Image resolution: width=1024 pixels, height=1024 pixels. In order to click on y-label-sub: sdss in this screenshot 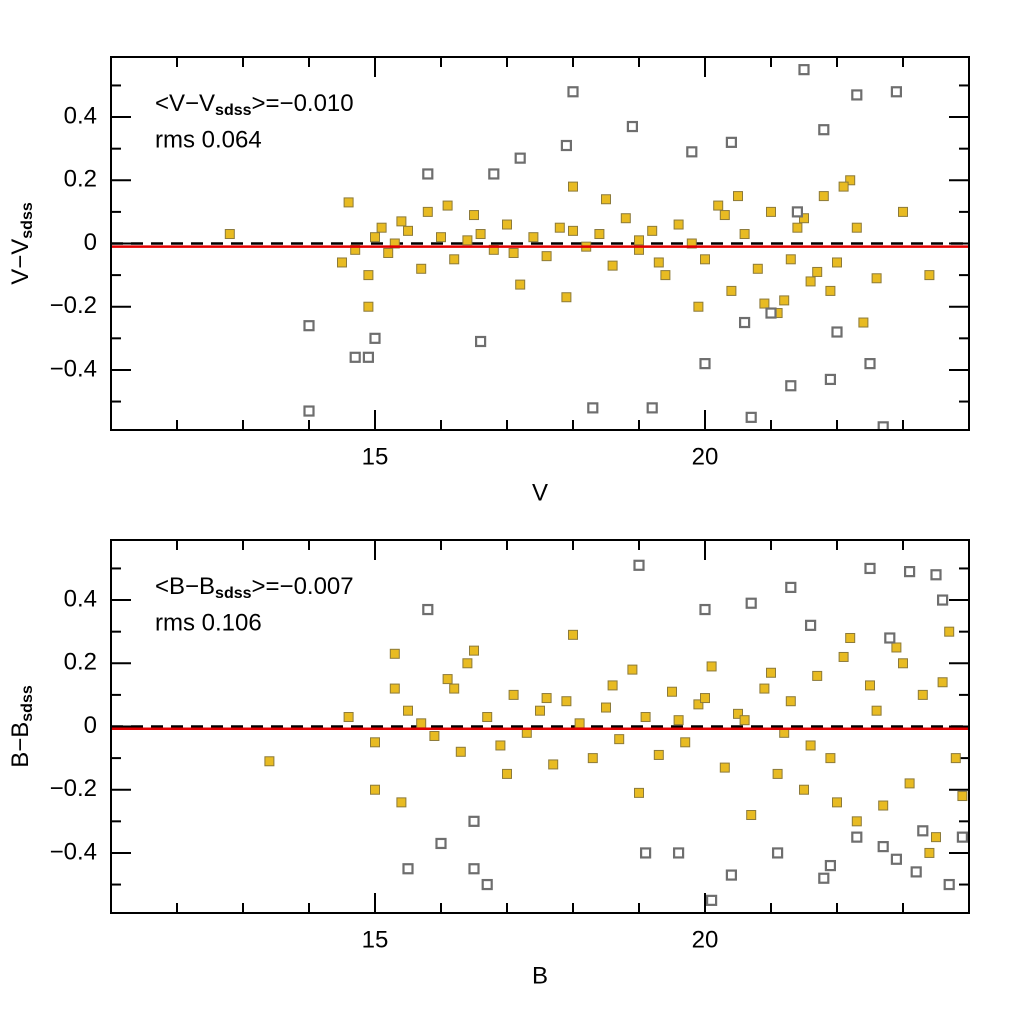, I will do `click(27, 220)`.